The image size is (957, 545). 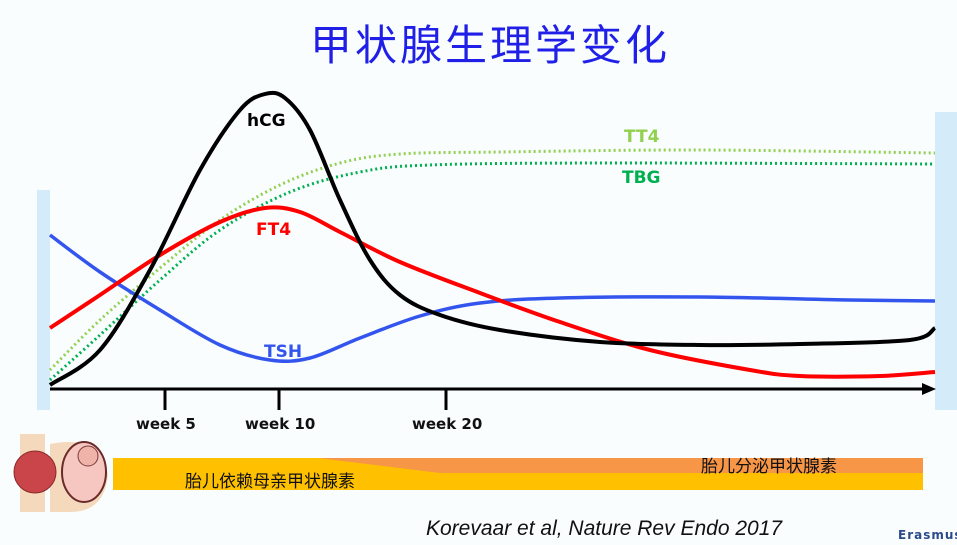 I want to click on page-title: 甲状腺生理学变化, so click(x=489, y=45).